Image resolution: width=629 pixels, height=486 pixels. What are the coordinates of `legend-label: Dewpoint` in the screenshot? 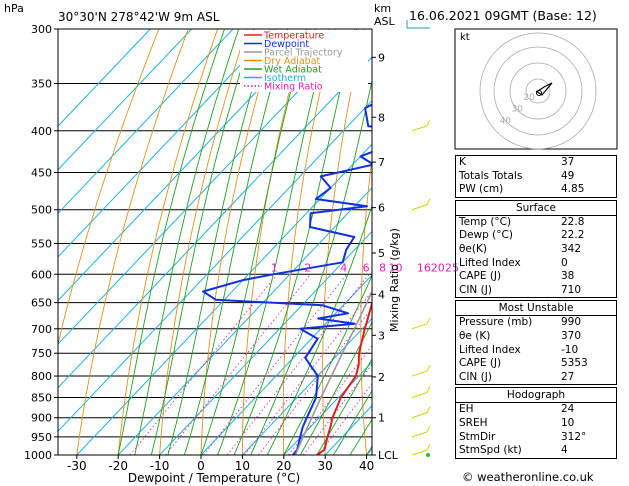 It's located at (286, 44).